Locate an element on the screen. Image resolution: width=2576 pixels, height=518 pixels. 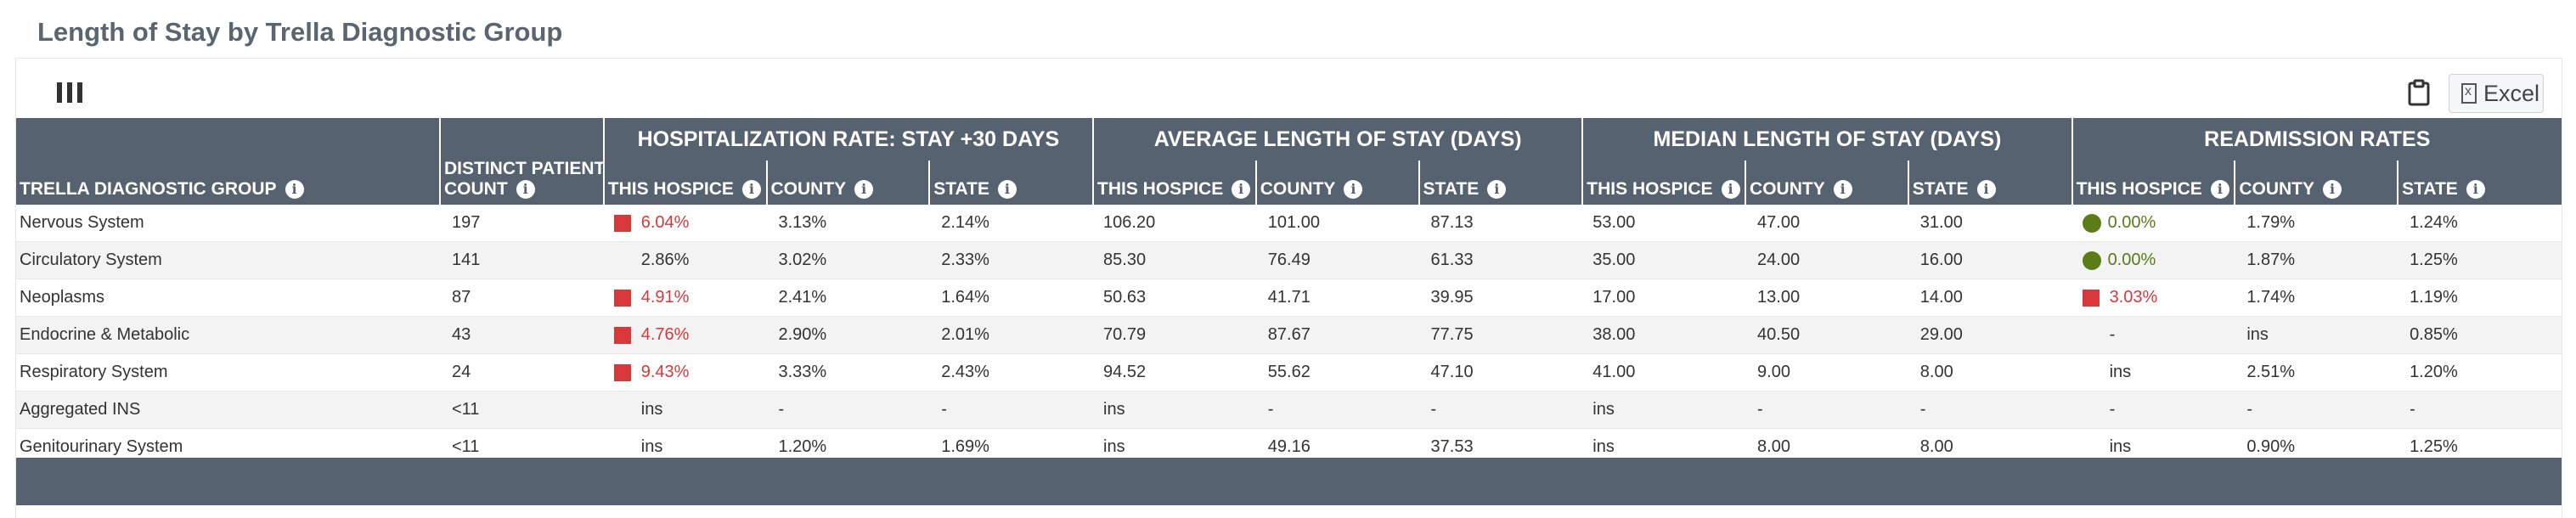
excel-button-label: Excel is located at coordinates (2511, 93).